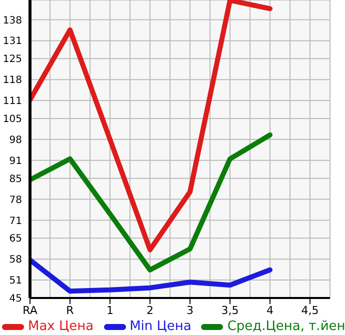 The width and height of the screenshot is (345, 335). Describe the element at coordinates (15, 221) in the screenshot. I see `y-tick-label: 71` at that location.